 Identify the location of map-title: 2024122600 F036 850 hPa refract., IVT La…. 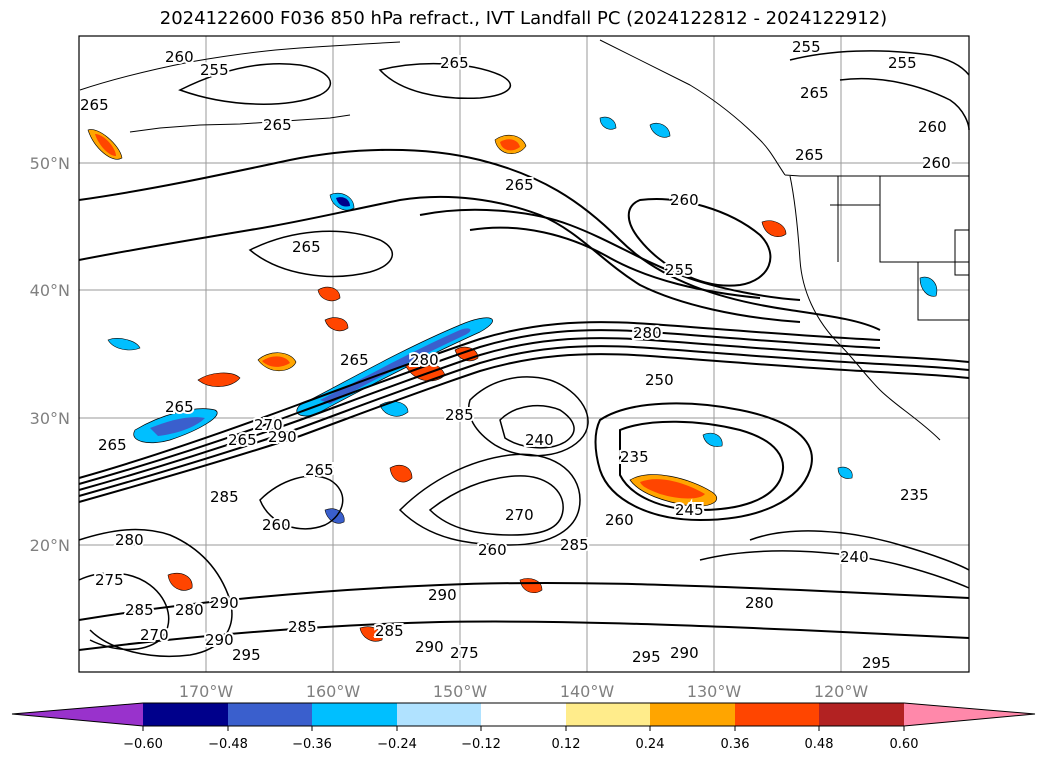
(523, 18).